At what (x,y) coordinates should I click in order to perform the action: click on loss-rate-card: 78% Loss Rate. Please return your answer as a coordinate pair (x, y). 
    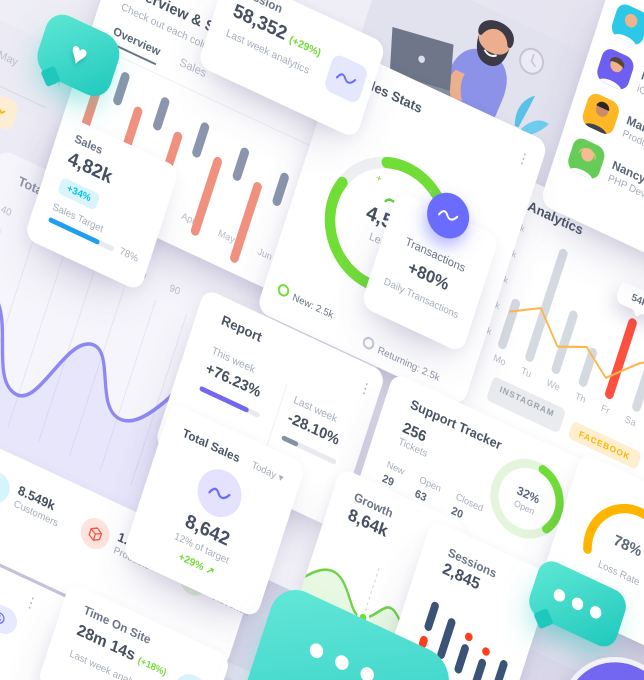
    Looking at the image, I should click on (589, 558).